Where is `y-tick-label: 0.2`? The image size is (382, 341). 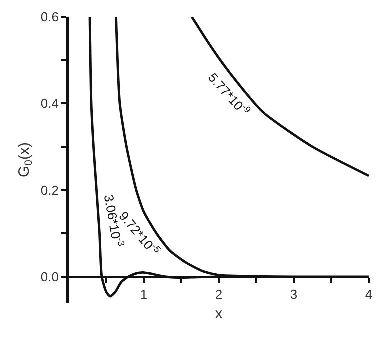 y-tick-label: 0.2 is located at coordinates (49, 190).